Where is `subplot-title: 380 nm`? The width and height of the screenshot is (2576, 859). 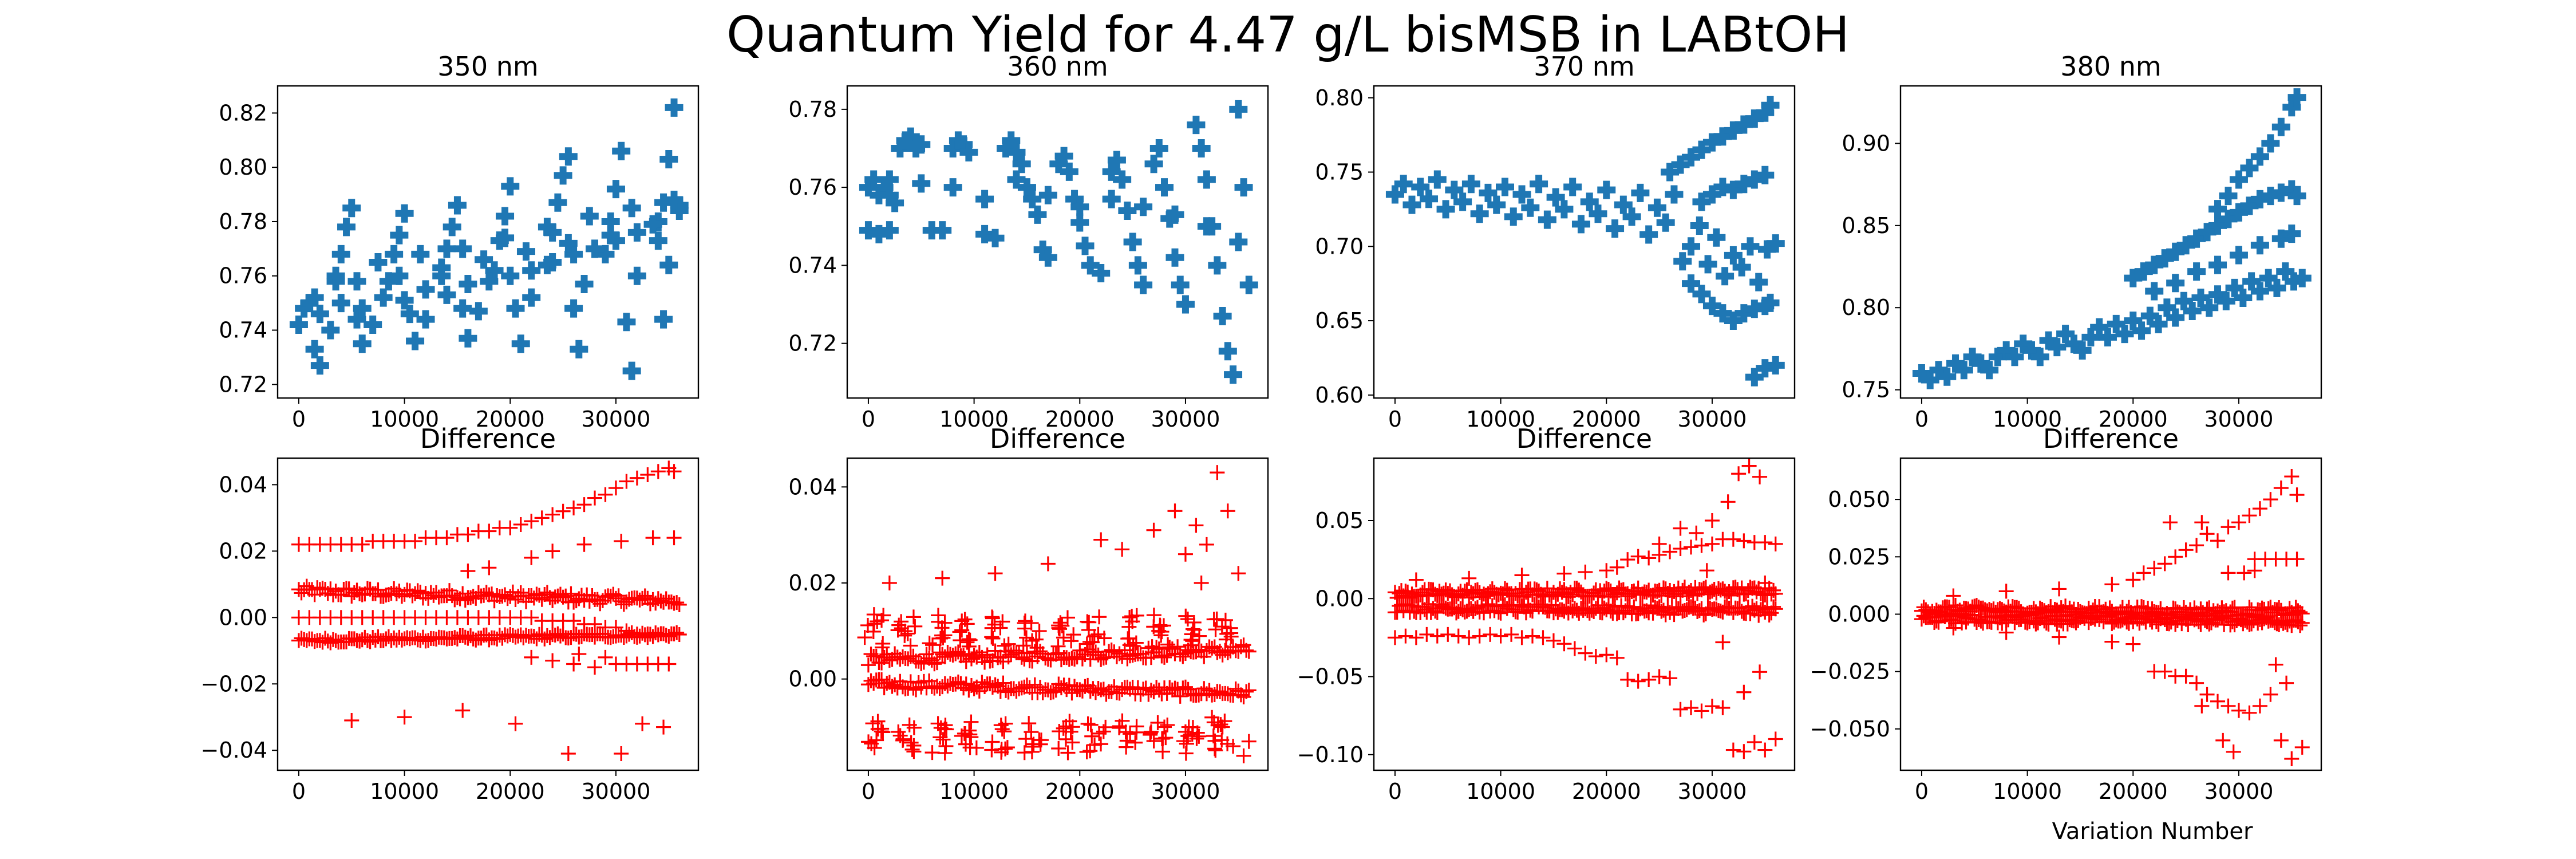 subplot-title: 380 nm is located at coordinates (2110, 66).